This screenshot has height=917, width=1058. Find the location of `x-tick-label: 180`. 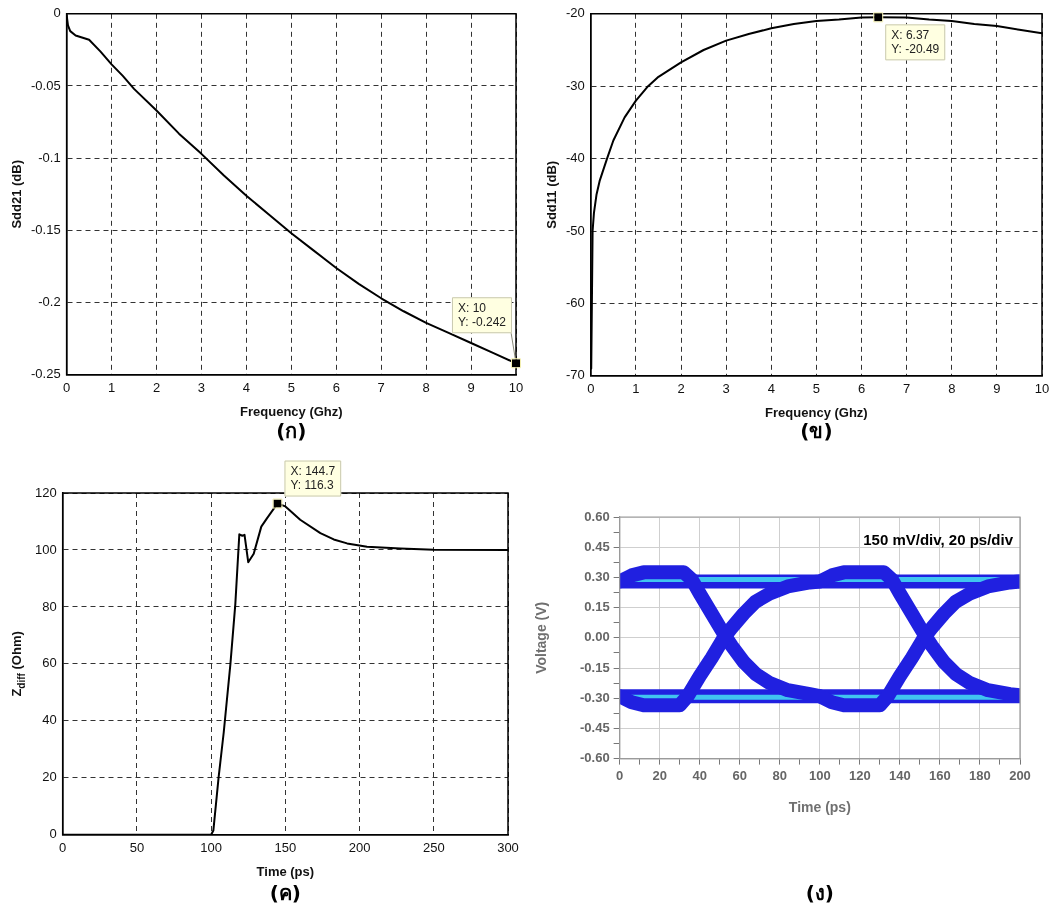

x-tick-label: 180 is located at coordinates (980, 775).